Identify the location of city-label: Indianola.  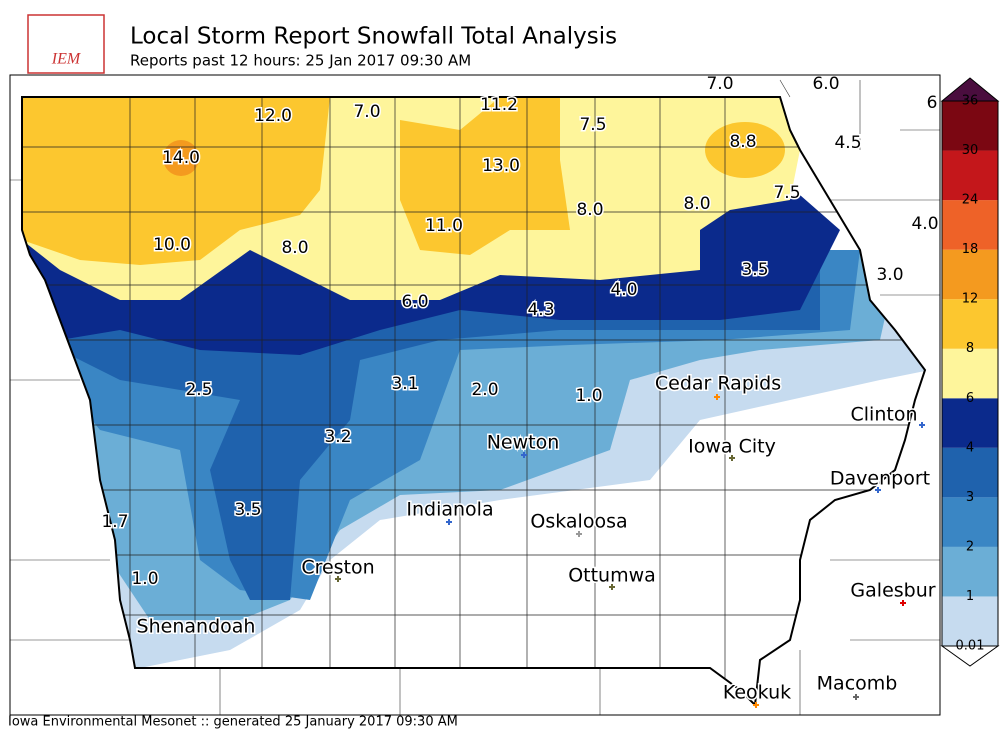
(449, 510).